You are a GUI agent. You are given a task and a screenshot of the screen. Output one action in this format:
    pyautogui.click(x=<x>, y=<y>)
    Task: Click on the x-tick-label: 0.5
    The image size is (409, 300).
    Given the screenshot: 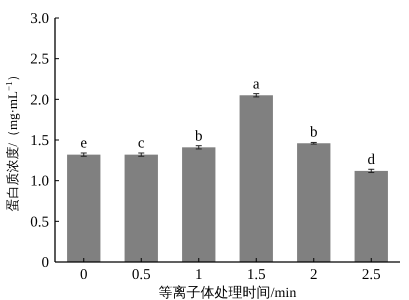 What is the action you would take?
    pyautogui.click(x=141, y=275)
    